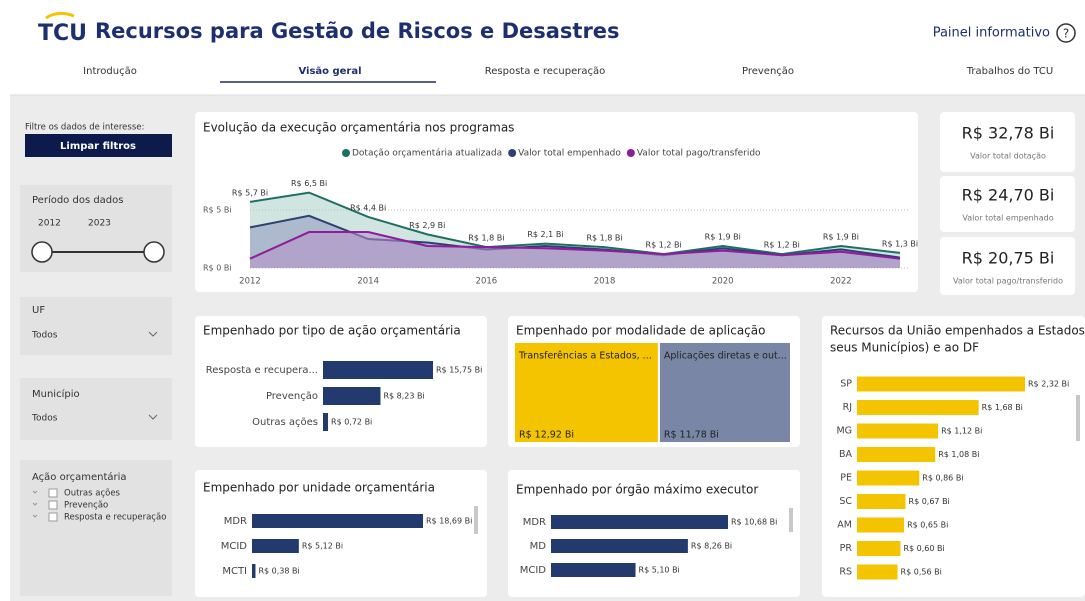 The height and width of the screenshot is (601, 1085). I want to click on data-label: R$ 10,68 Bi, so click(754, 522).